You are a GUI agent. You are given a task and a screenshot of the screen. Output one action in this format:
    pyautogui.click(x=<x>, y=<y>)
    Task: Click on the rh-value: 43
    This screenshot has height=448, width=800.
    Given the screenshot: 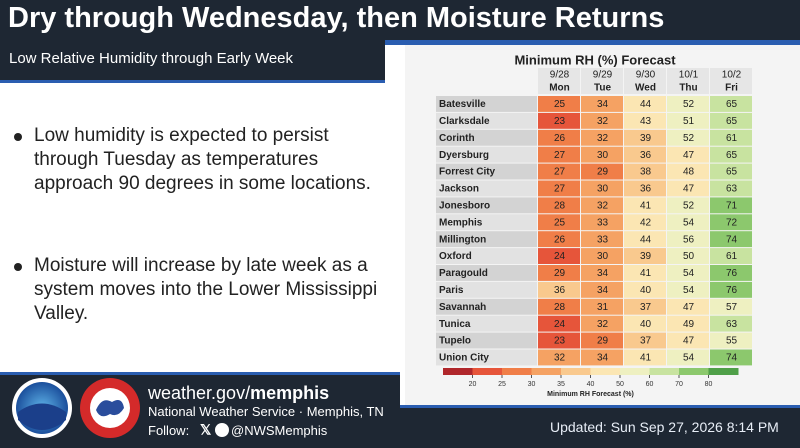 What is the action you would take?
    pyautogui.click(x=646, y=121)
    